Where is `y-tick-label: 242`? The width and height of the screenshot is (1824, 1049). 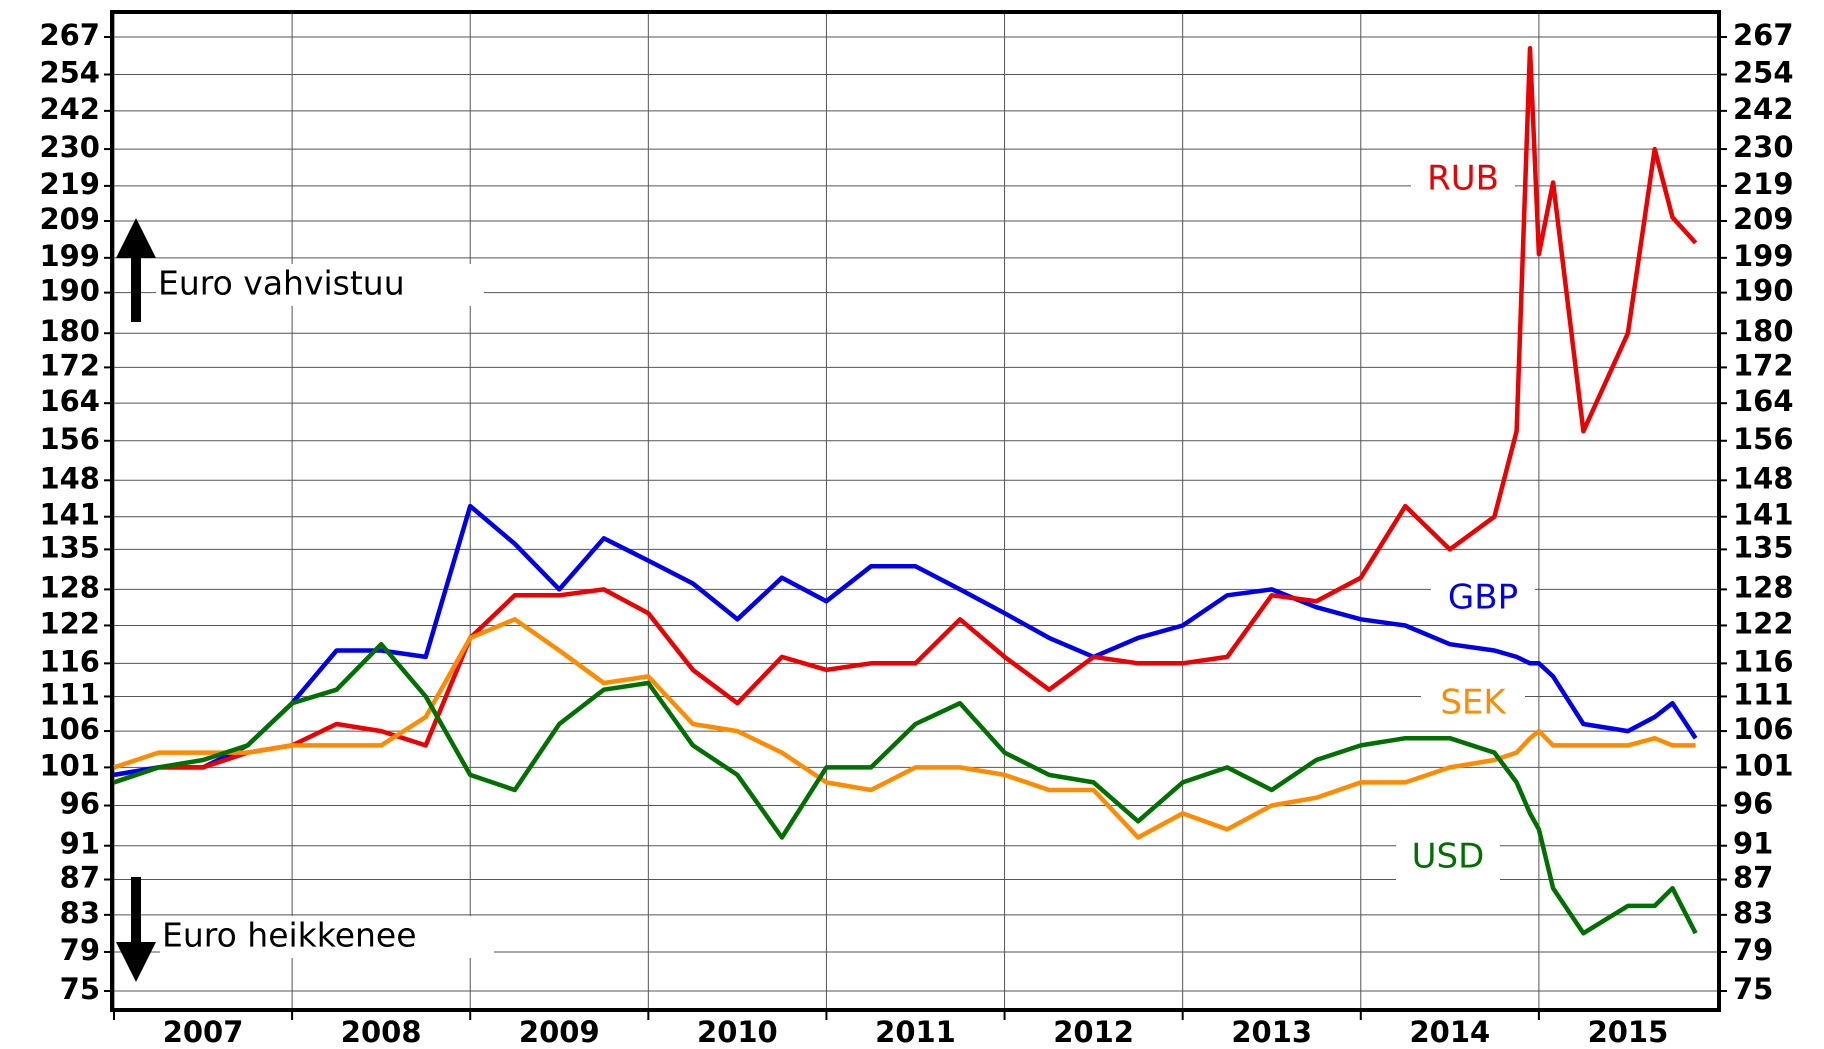
y-tick-label: 242 is located at coordinates (69, 109).